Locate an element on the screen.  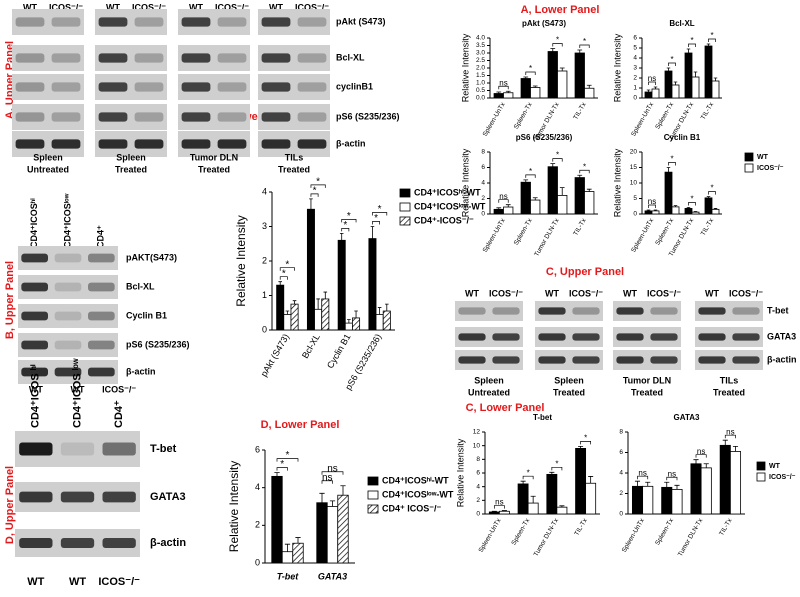
y-tick-label: 2 is located at coordinates (264, 260).